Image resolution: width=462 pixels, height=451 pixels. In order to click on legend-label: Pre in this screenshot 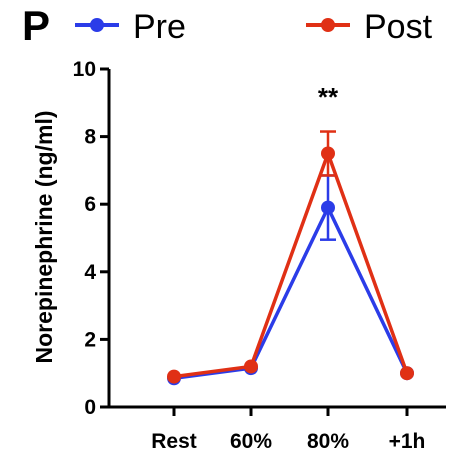, I will do `click(159, 27)`.